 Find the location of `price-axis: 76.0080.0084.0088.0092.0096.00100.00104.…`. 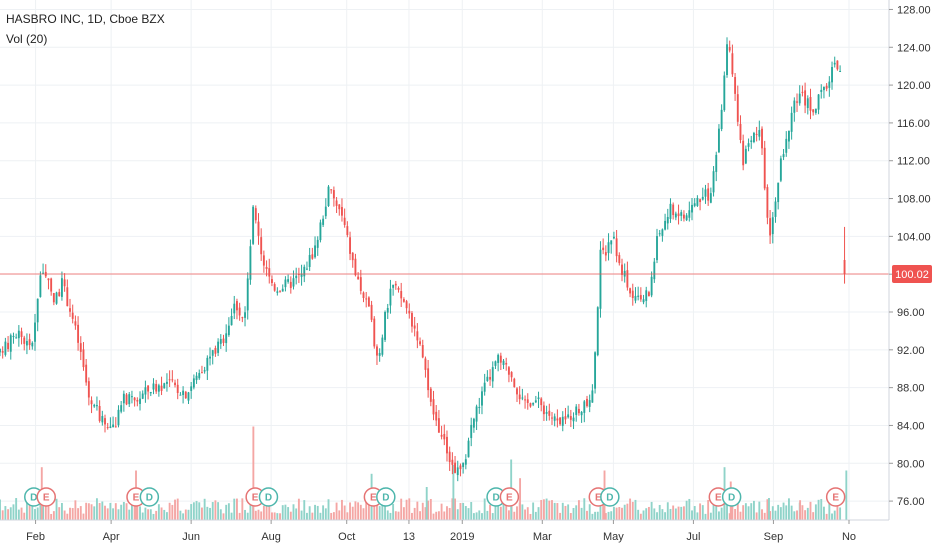

price-axis: 76.0080.0084.0088.0092.0096.00100.00104.… is located at coordinates (910, 256).